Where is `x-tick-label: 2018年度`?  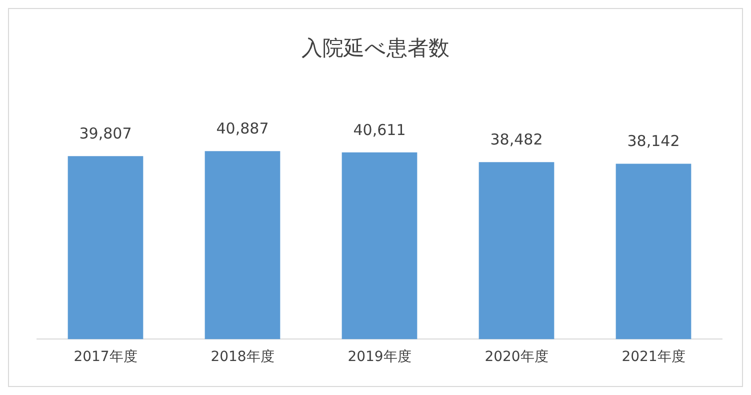
x-tick-label: 2018年度 is located at coordinates (242, 357).